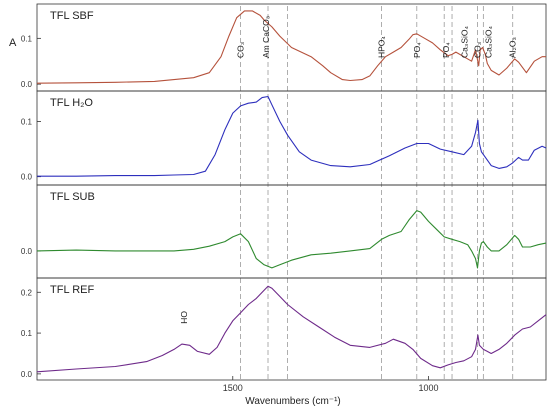 This screenshot has height=413, width=550. I want to click on x-axis-label: Wavenumbers (cm⁻¹), so click(292, 401).